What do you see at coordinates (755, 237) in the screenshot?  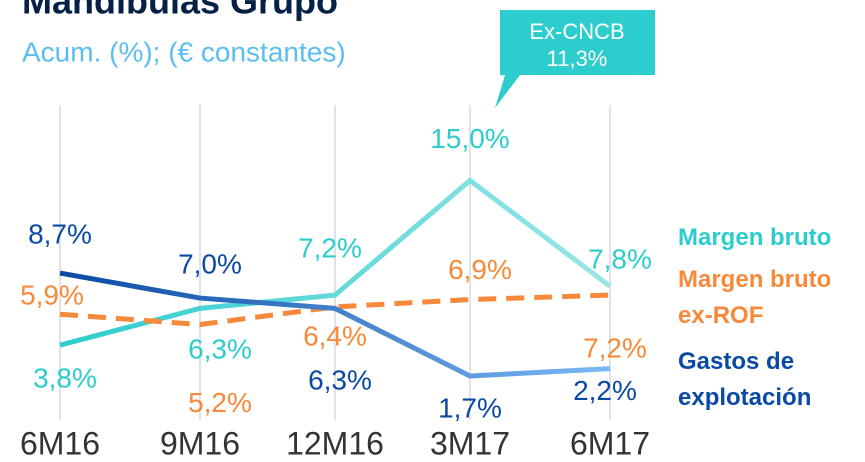 I see `legend-entry: Margen bruto` at bounding box center [755, 237].